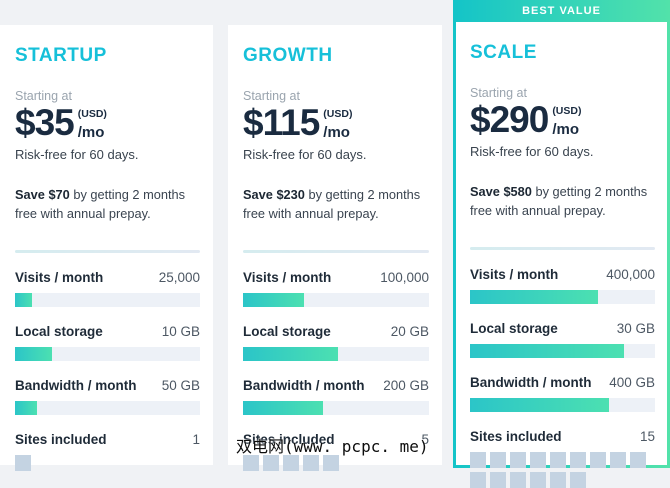 The height and width of the screenshot is (488, 670). What do you see at coordinates (425, 440) in the screenshot?
I see `feature-value: 5` at bounding box center [425, 440].